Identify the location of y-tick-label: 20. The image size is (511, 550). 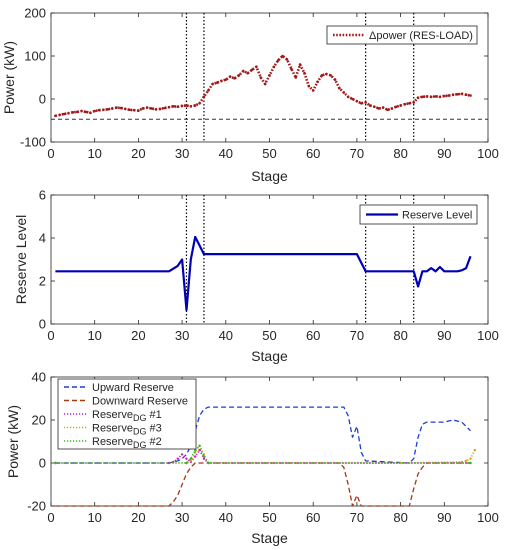
(39, 420).